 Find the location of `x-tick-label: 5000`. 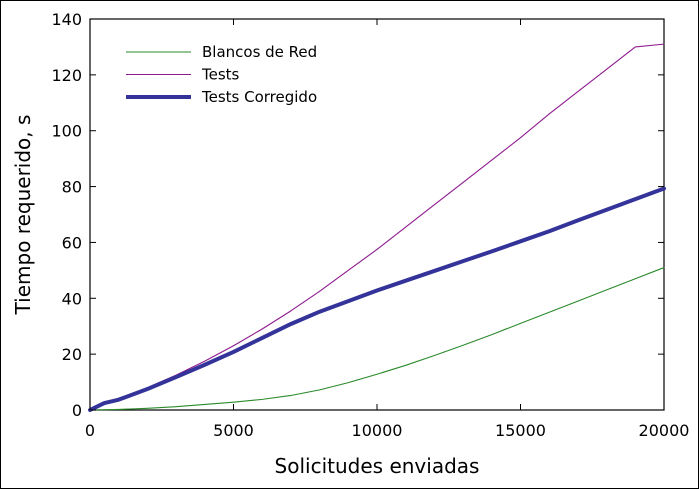

x-tick-label: 5000 is located at coordinates (233, 430).